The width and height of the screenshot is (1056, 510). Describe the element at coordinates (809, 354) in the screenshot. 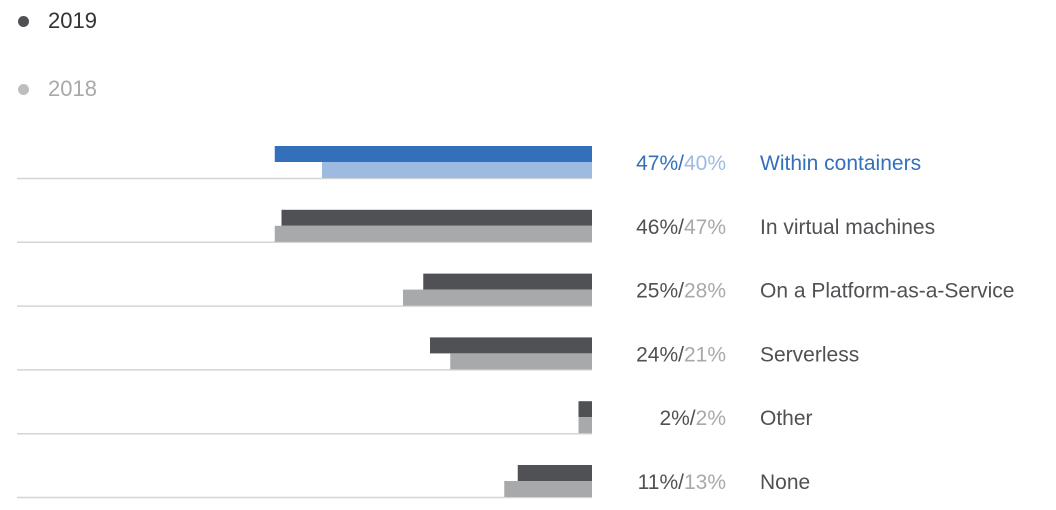

I see `category-label: Serverless` at that location.